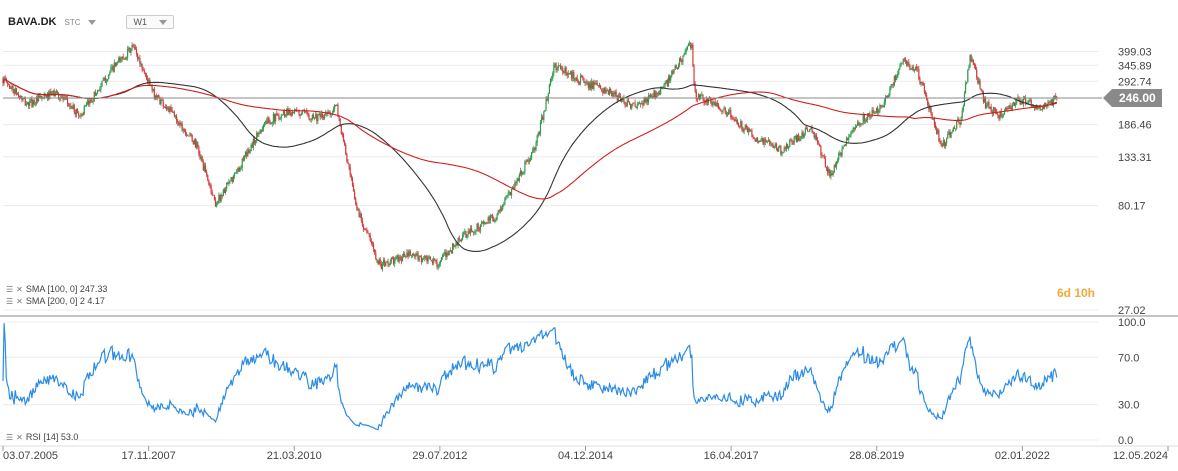  Describe the element at coordinates (1128, 406) in the screenshot. I see `rsi-tick-label: 30.0` at that location.